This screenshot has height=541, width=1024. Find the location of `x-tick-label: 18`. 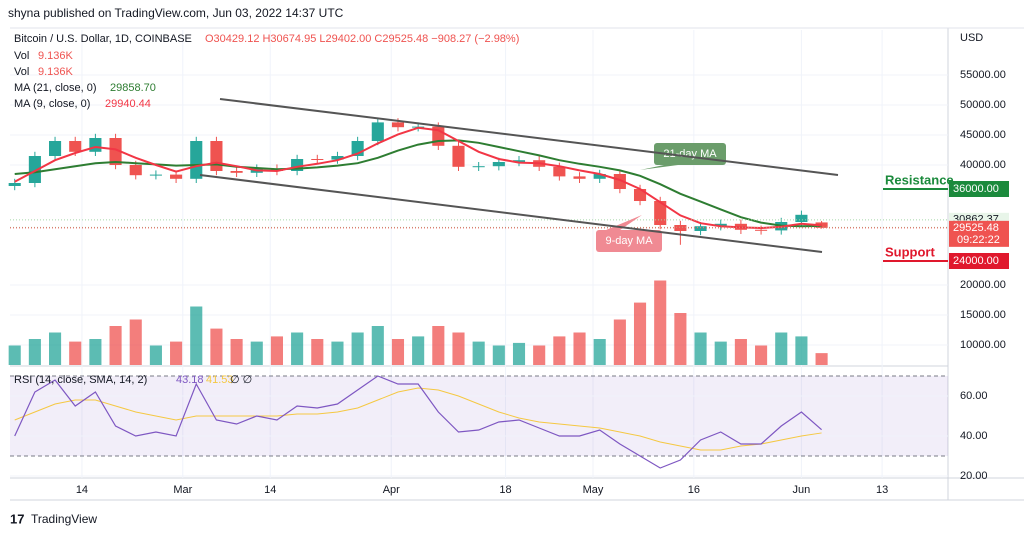

x-tick-label: 18 is located at coordinates (505, 490).